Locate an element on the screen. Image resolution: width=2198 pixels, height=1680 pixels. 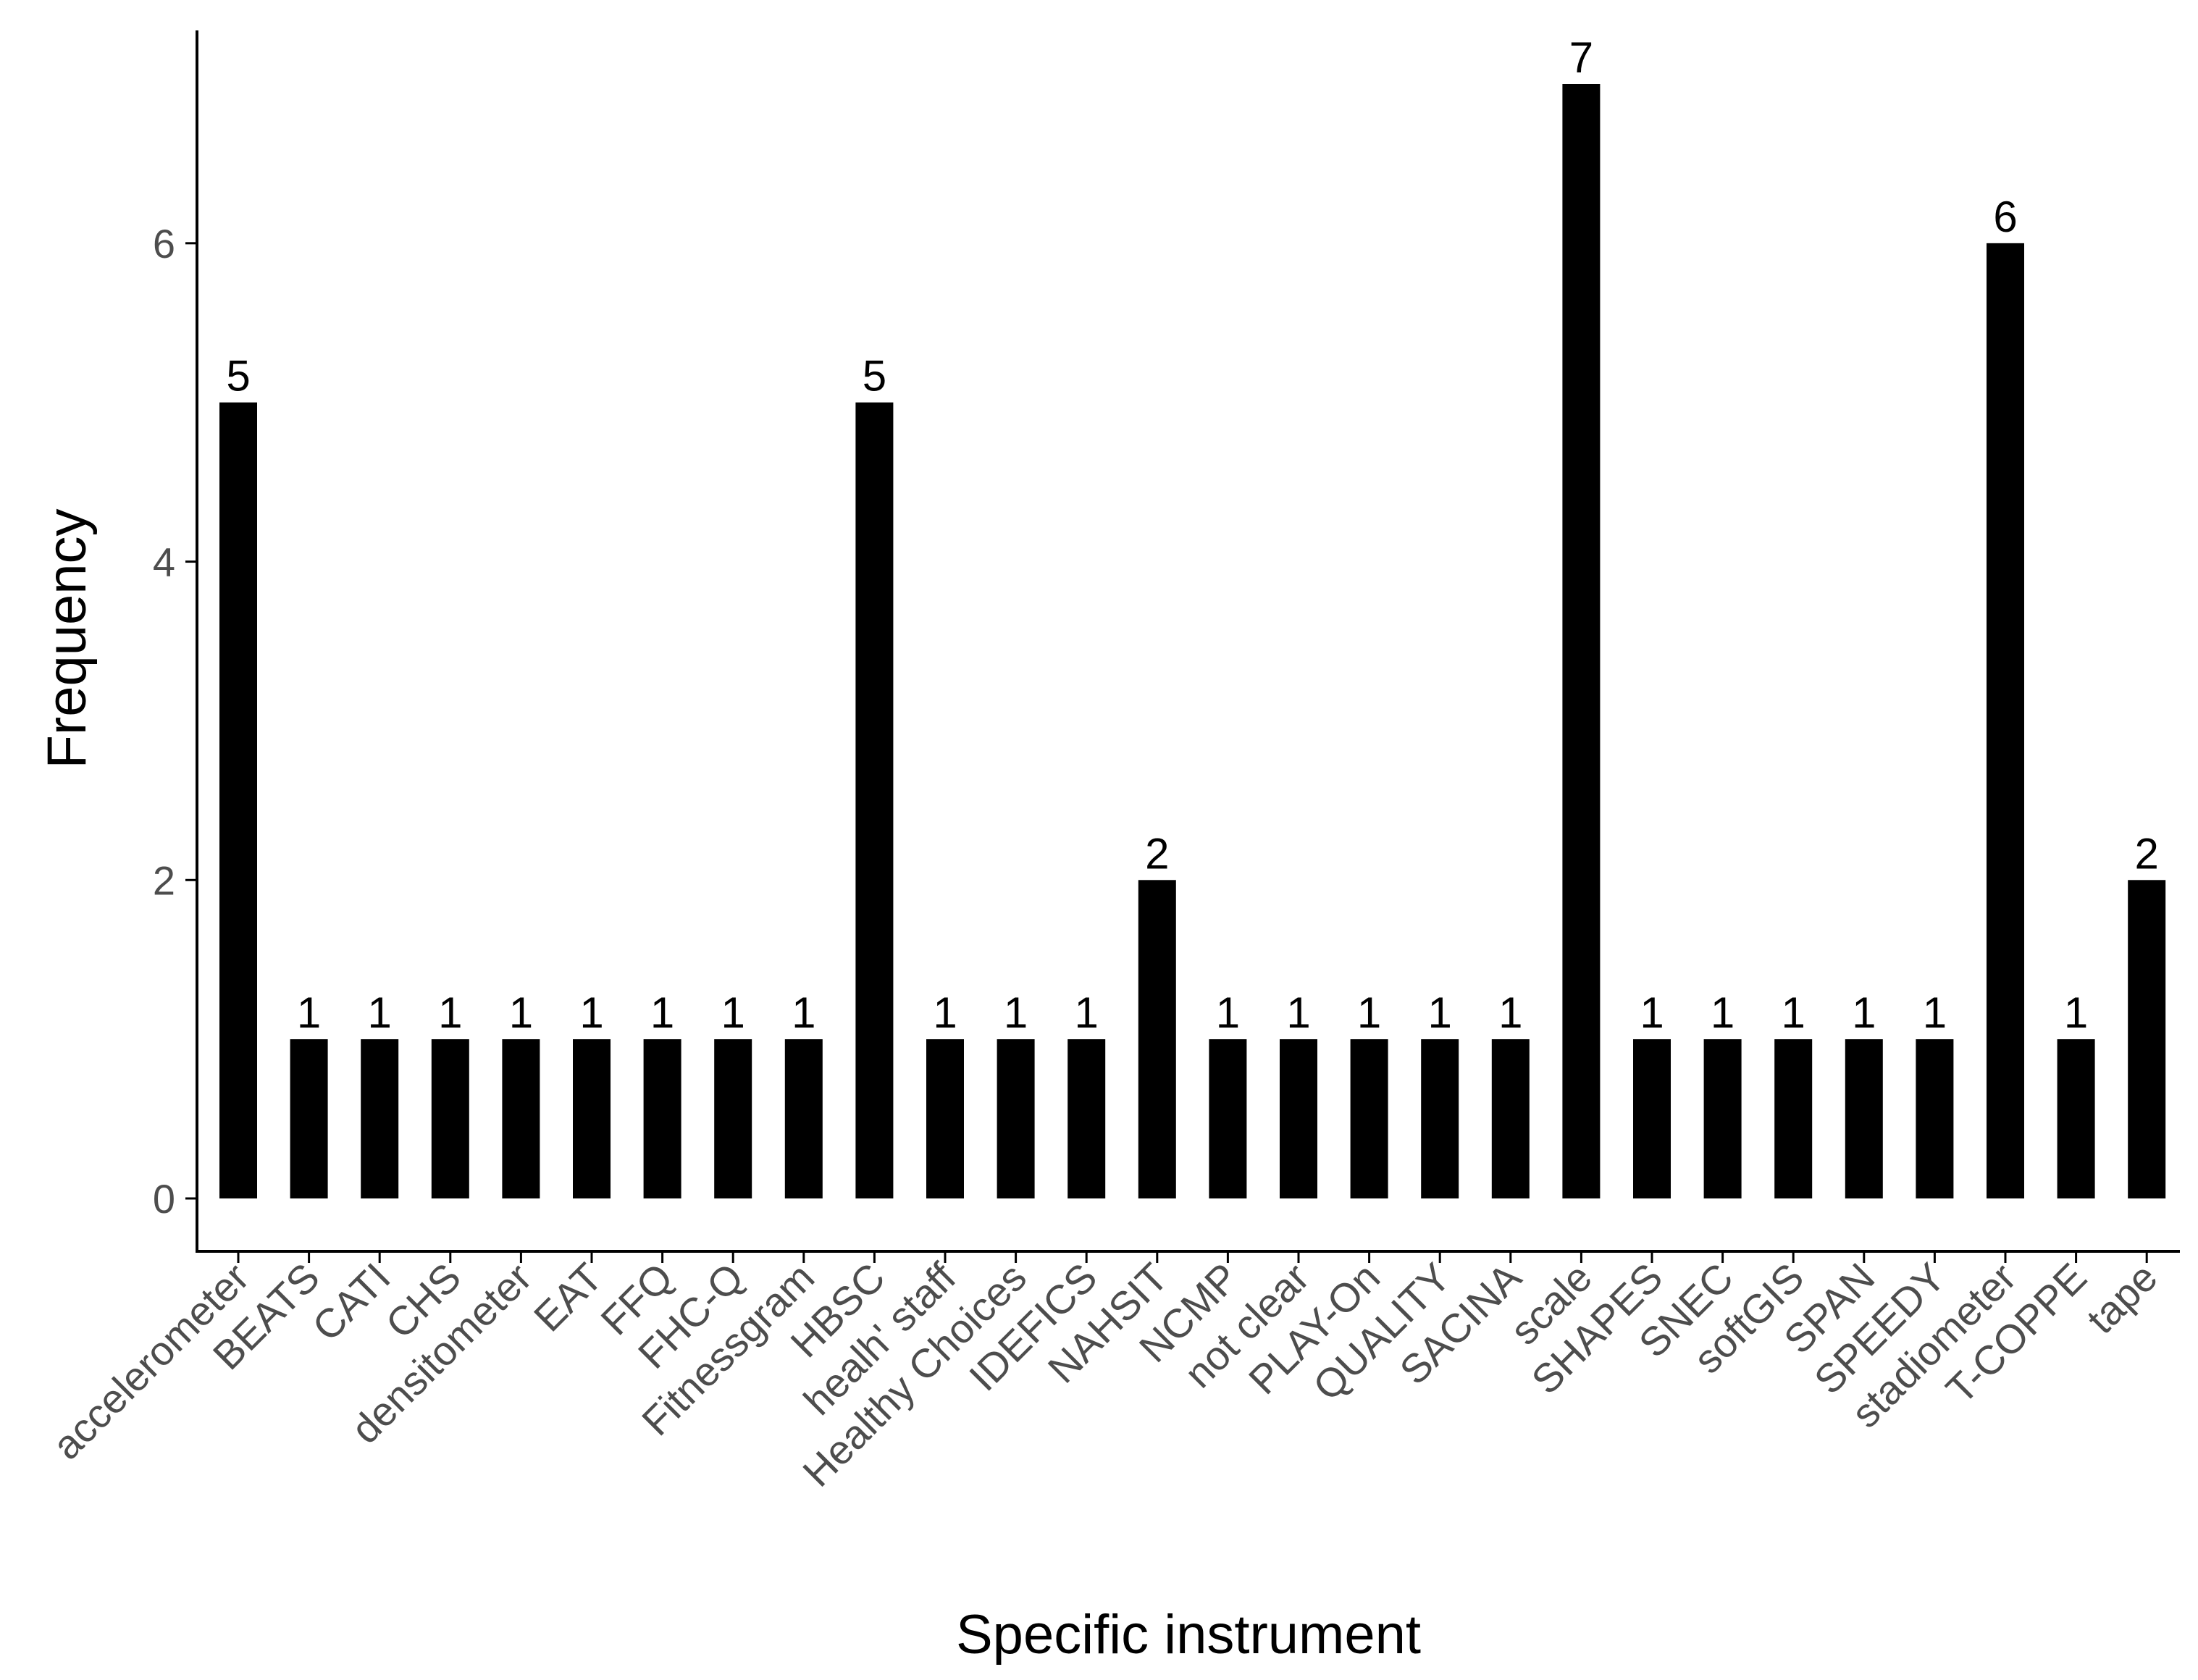
bar-value-label: 7 is located at coordinates (1581, 57).